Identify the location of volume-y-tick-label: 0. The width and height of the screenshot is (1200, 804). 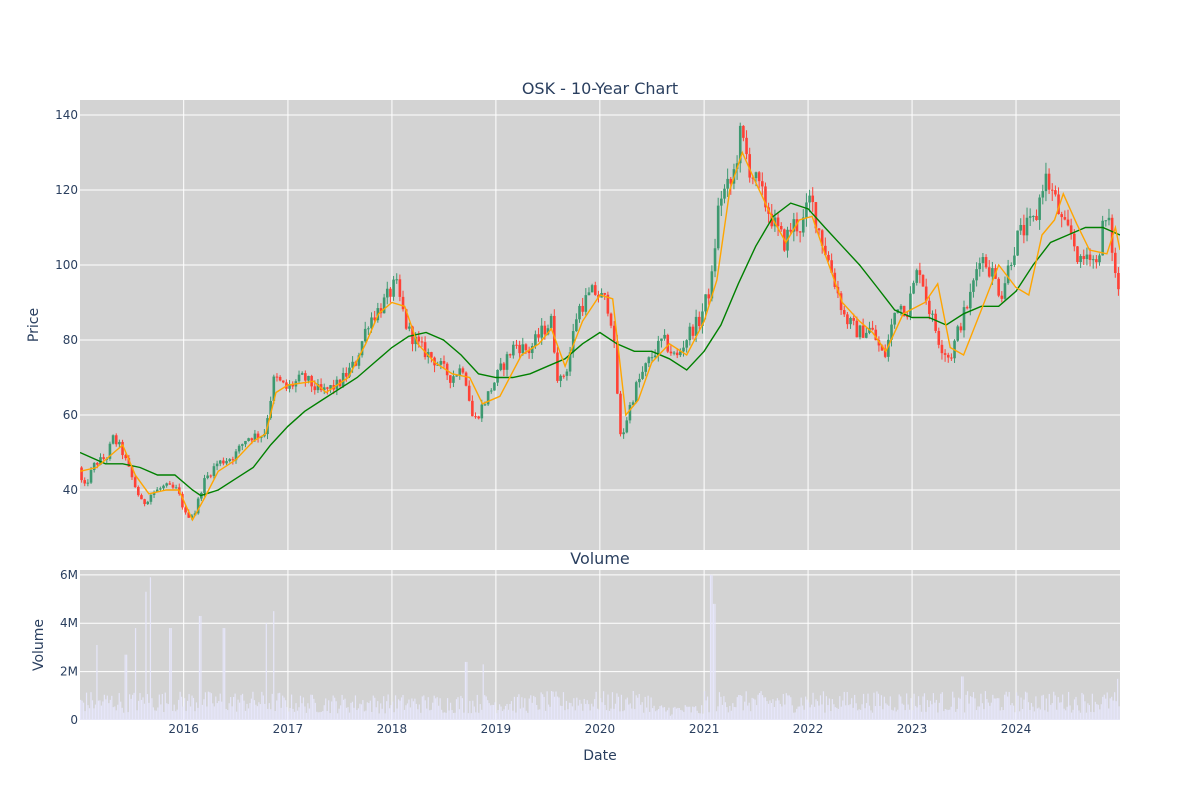
(74, 720).